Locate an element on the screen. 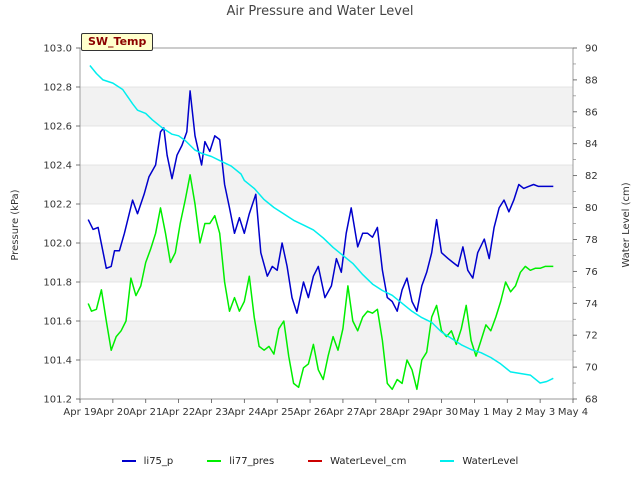 The image size is (640, 480). right-tick-label: 76 is located at coordinates (591, 272).